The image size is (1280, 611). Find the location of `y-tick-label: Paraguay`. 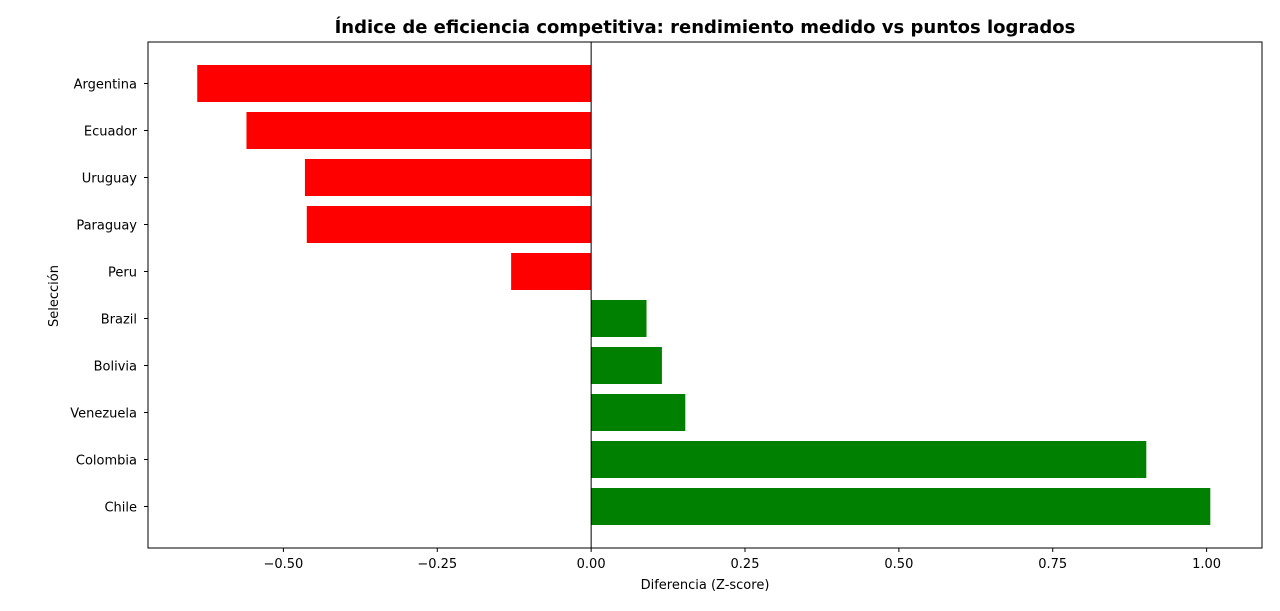

y-tick-label: Paraguay is located at coordinates (106, 226).